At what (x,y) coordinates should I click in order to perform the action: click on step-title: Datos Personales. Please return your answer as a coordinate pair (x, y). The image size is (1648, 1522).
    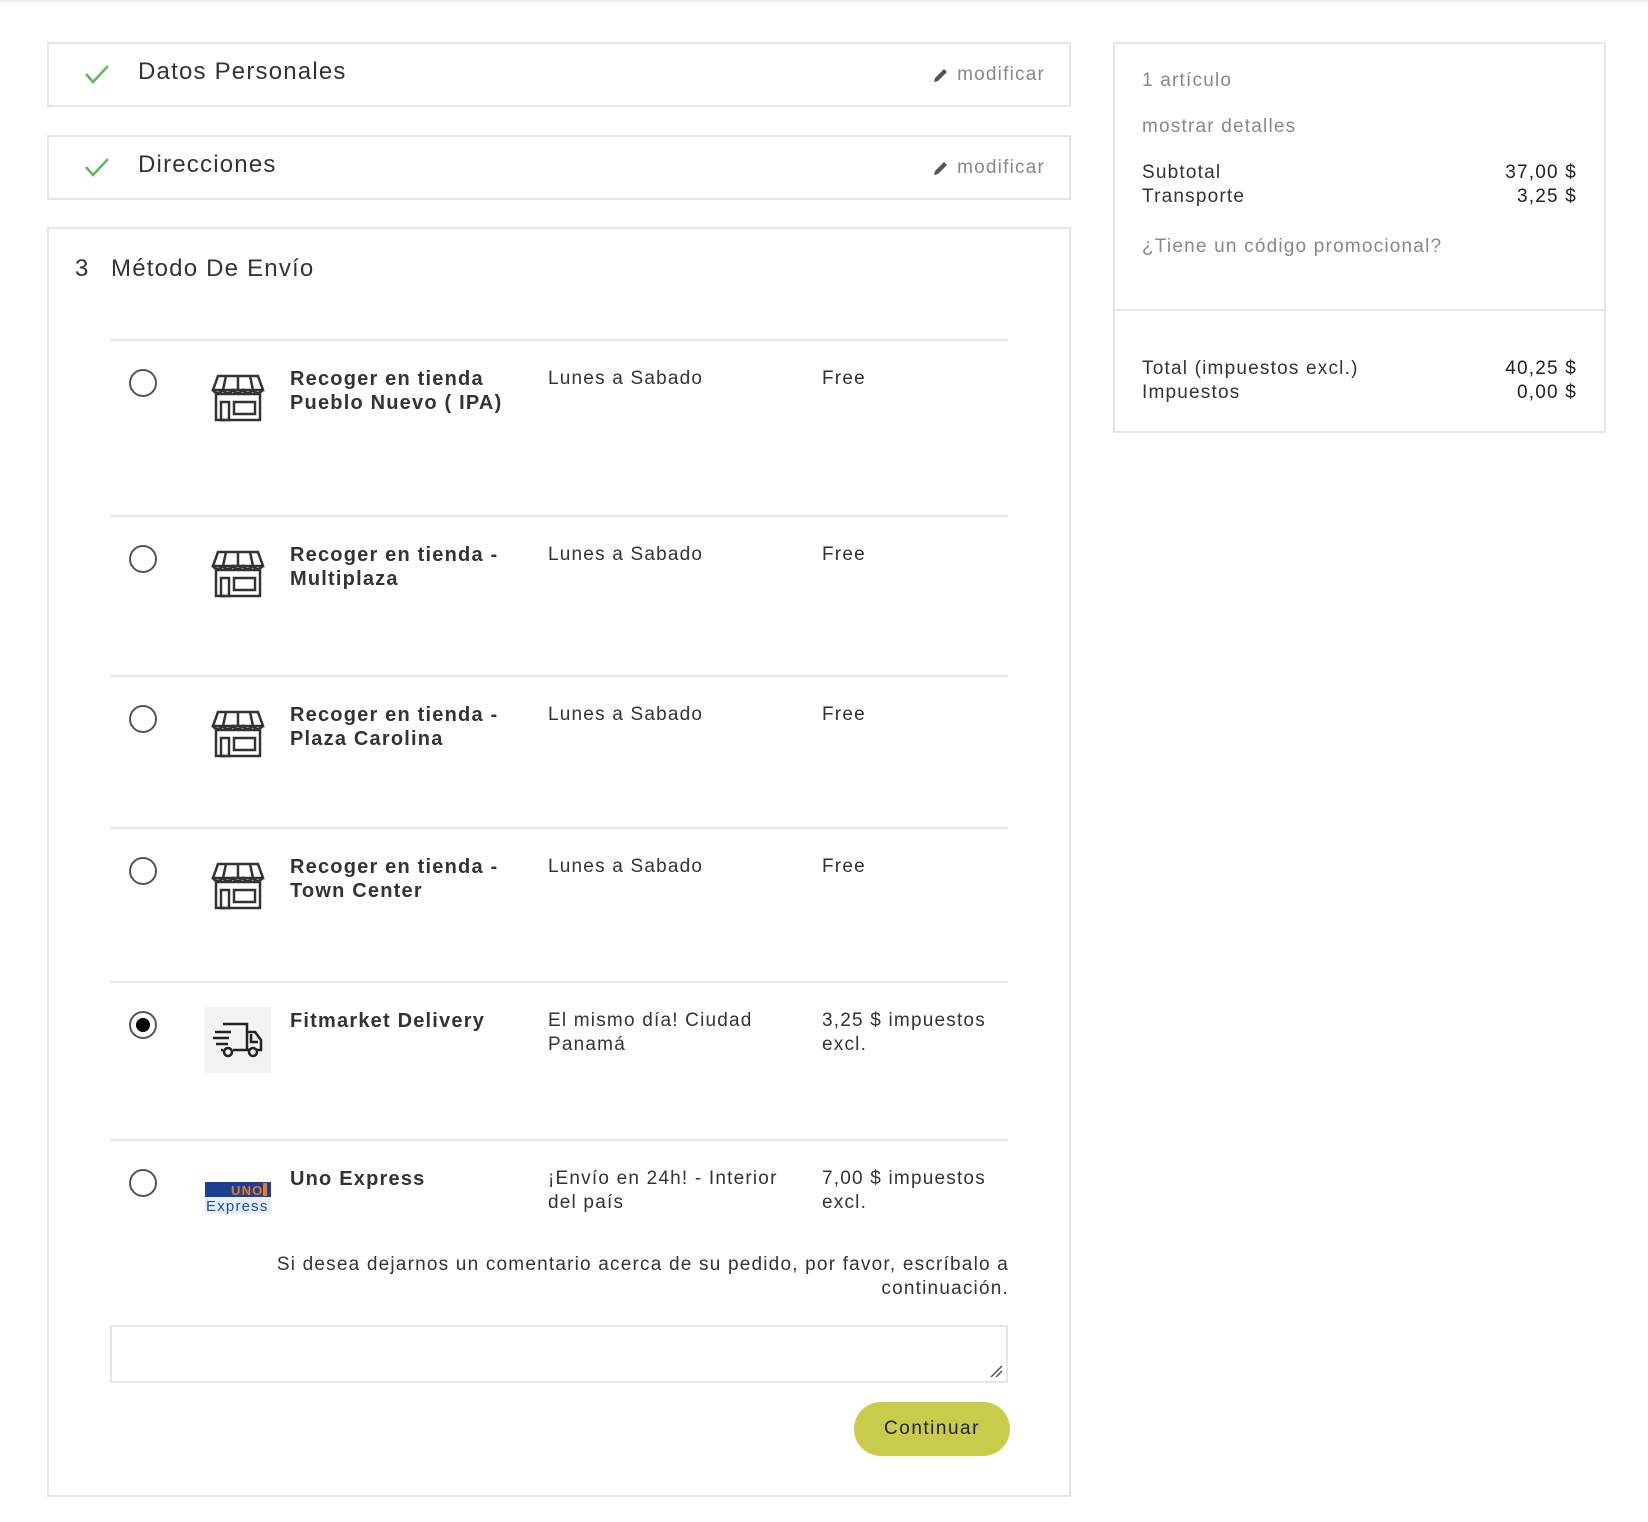
    Looking at the image, I should click on (242, 71).